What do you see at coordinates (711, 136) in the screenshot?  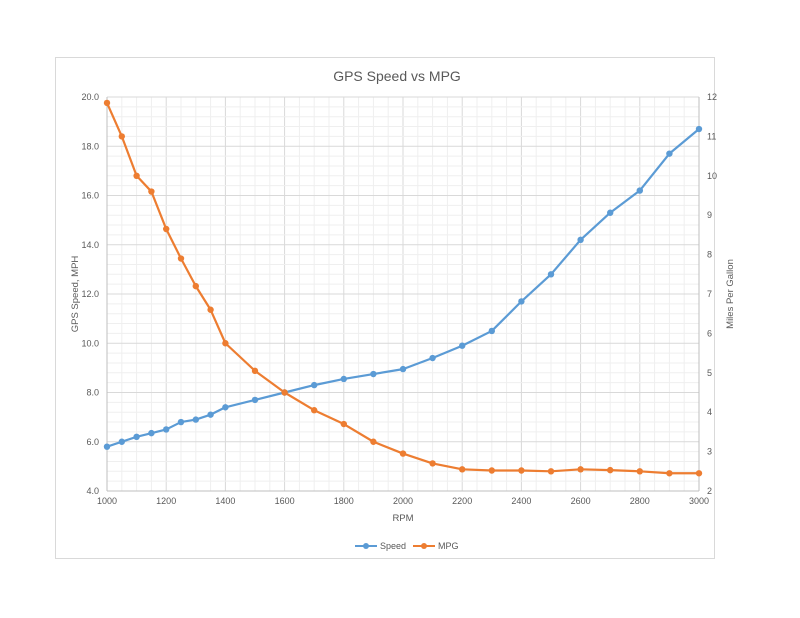 I see `y2-tick-label: 11` at bounding box center [711, 136].